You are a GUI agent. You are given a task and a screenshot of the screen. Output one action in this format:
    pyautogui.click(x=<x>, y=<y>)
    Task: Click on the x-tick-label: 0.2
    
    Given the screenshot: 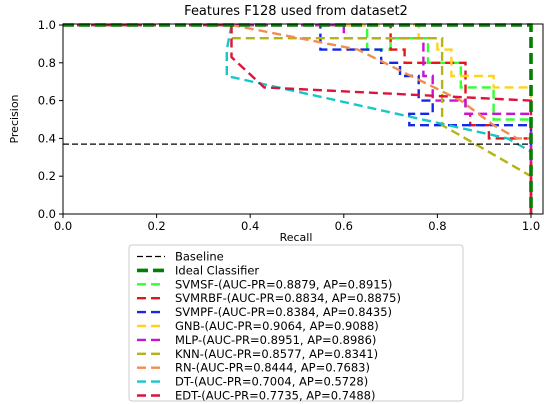 What is the action you would take?
    pyautogui.click(x=156, y=226)
    